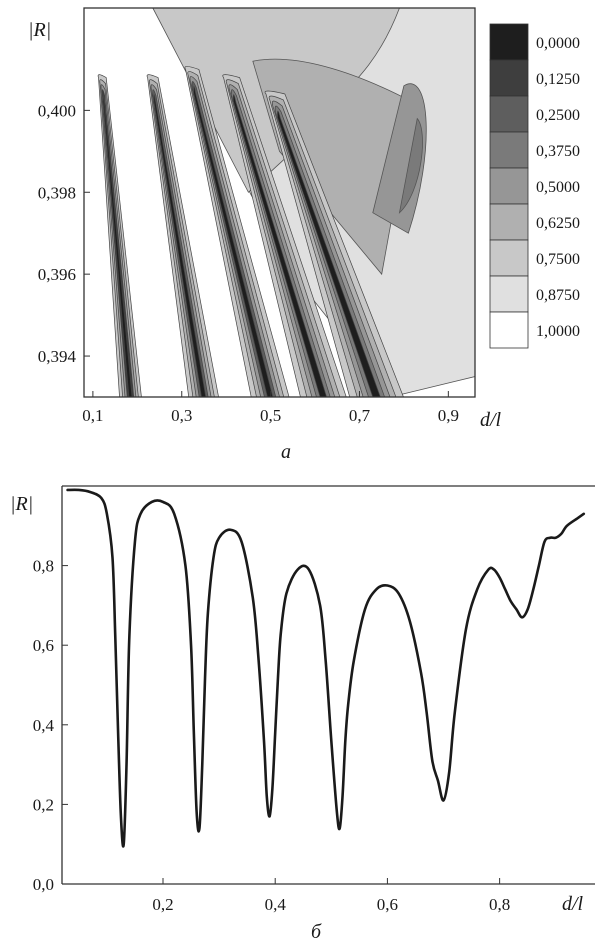 The height and width of the screenshot is (946, 597). I want to click on legend-label: 0,5000, so click(558, 187).